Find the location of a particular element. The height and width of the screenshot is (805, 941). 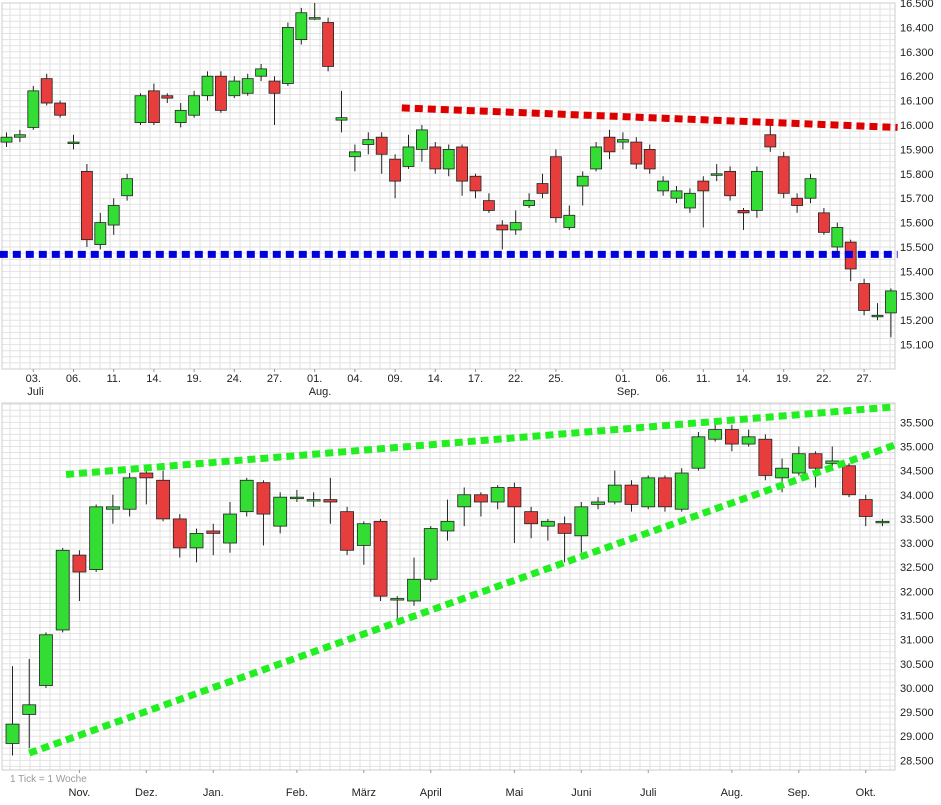

x-tick-label: Feb. is located at coordinates (297, 793).